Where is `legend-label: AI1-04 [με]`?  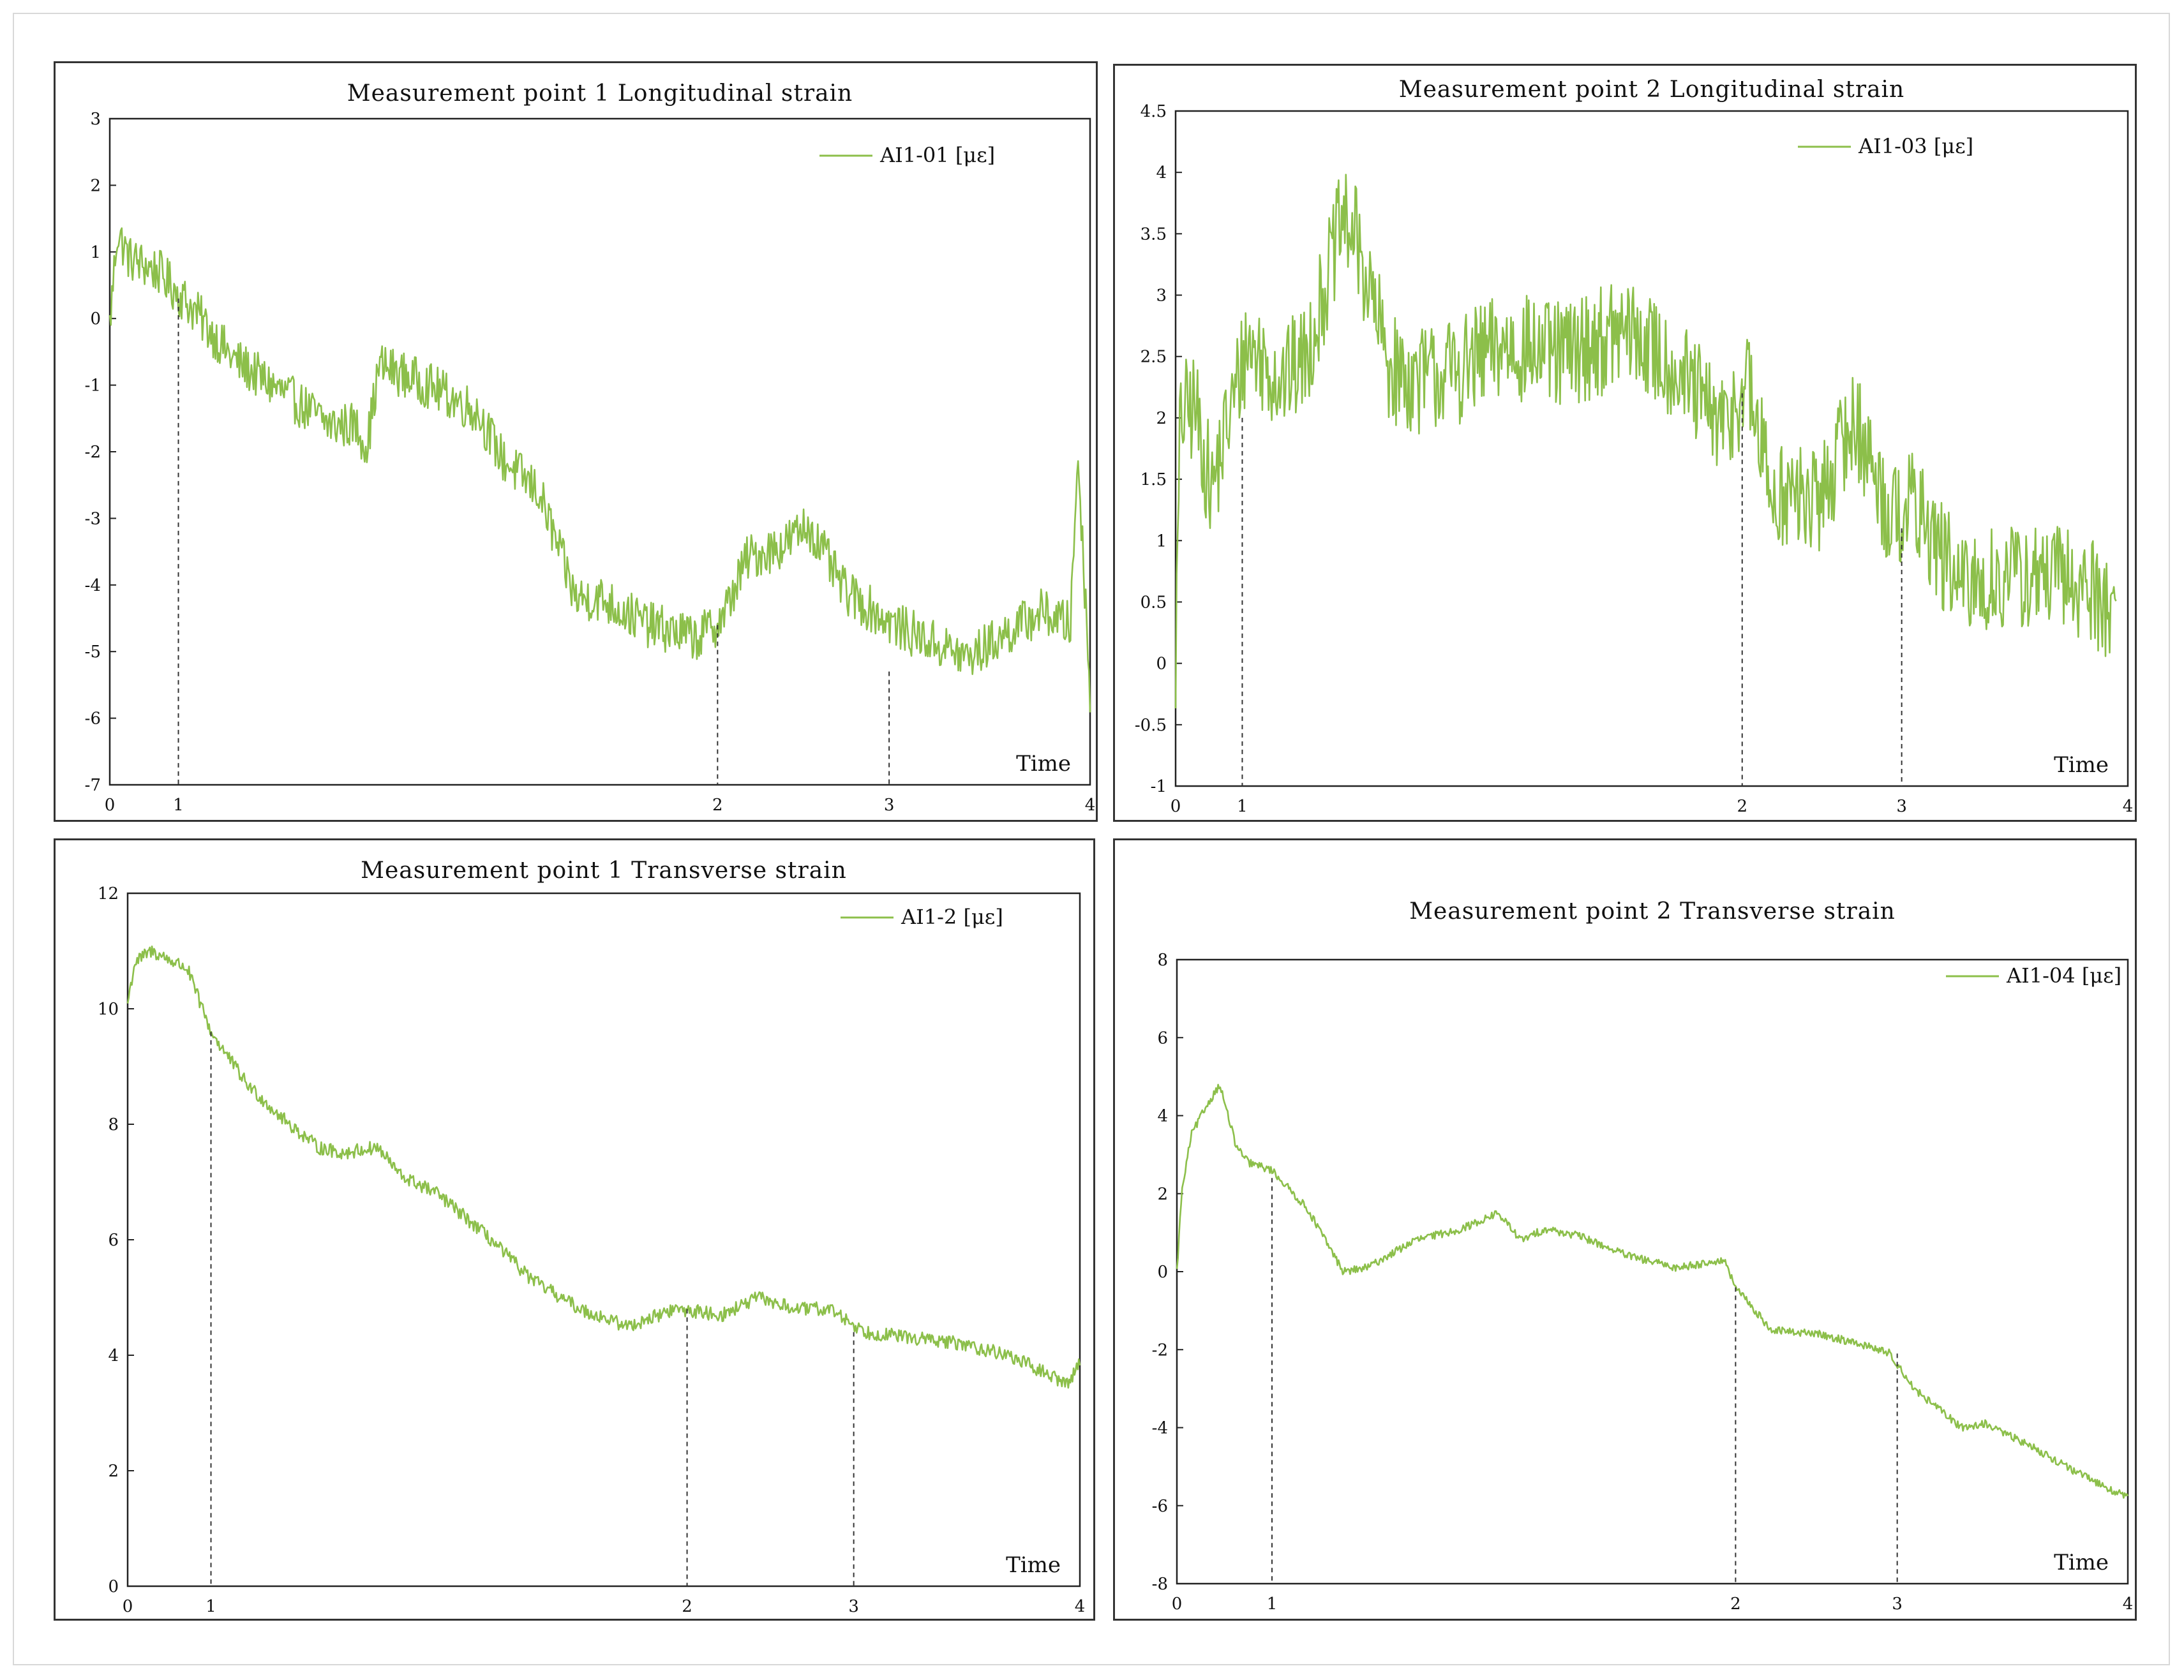 legend-label: AI1-04 [με] is located at coordinates (2063, 975).